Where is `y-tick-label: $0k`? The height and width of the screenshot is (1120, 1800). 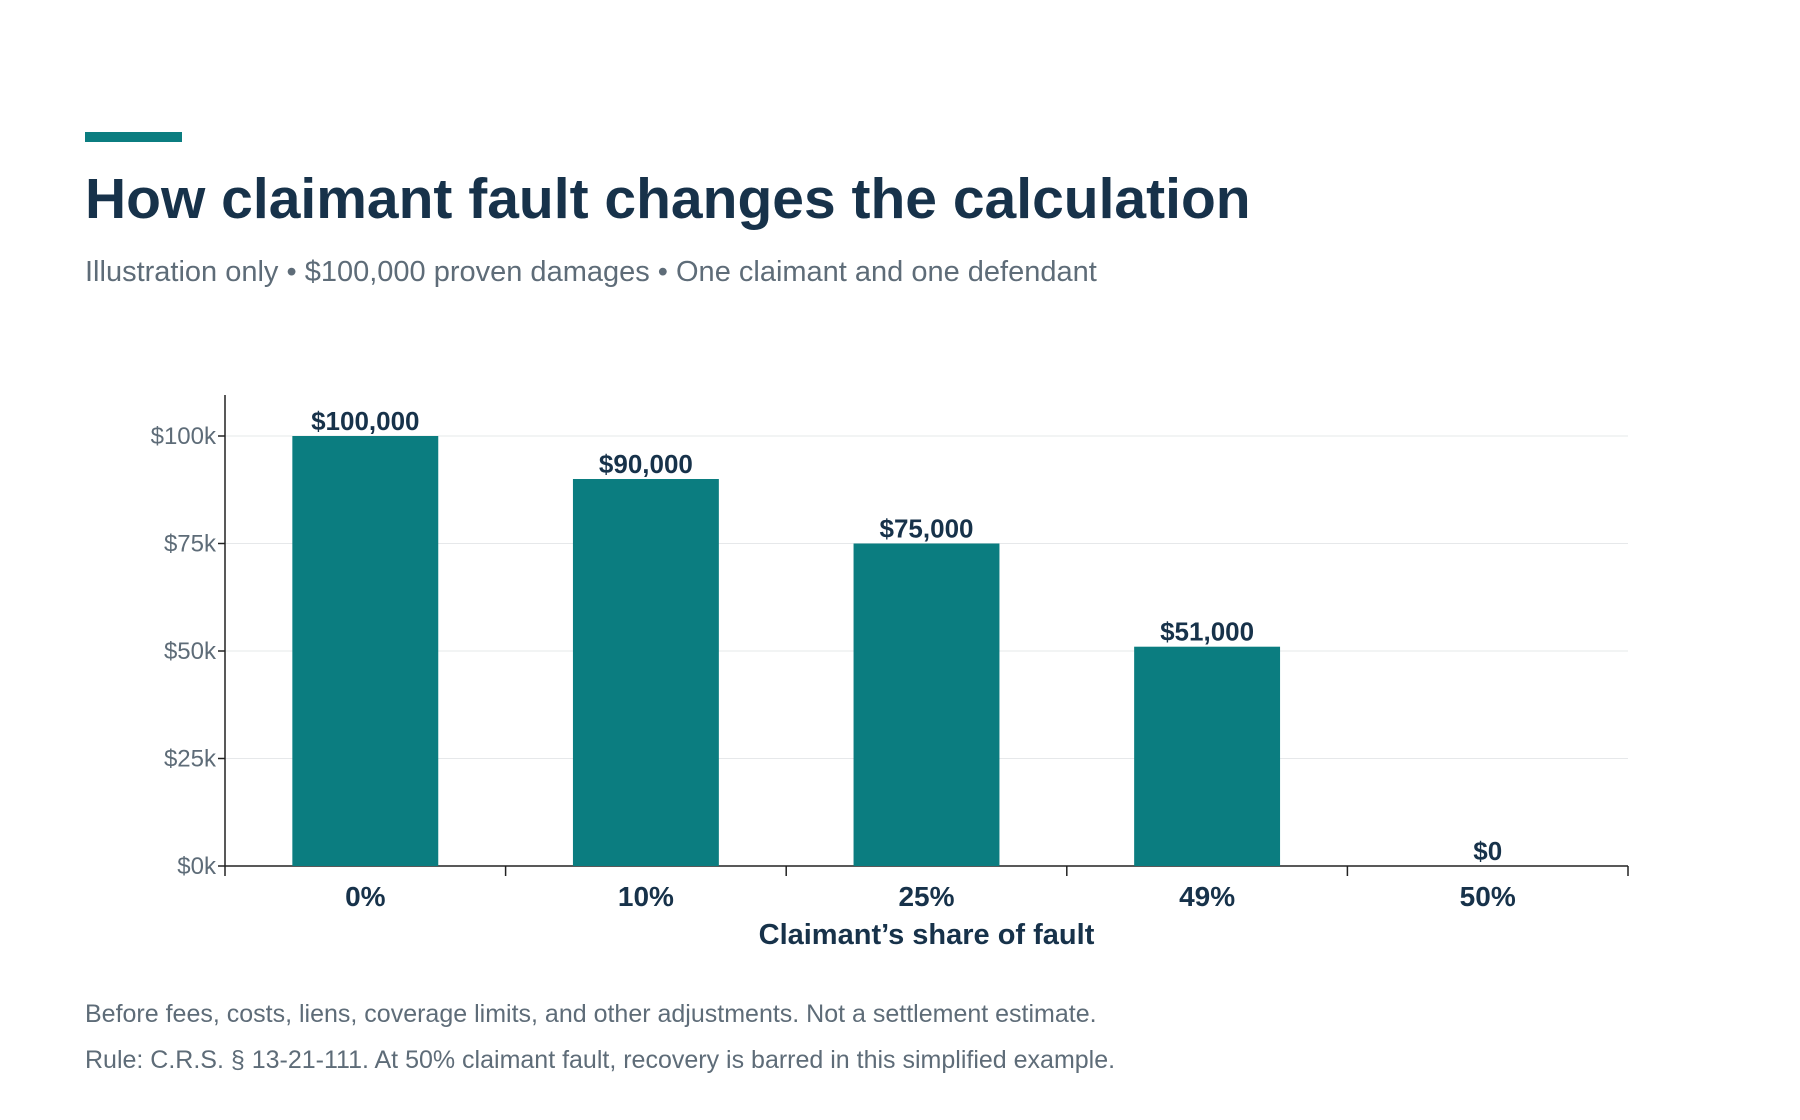
y-tick-label: $0k is located at coordinates (197, 866).